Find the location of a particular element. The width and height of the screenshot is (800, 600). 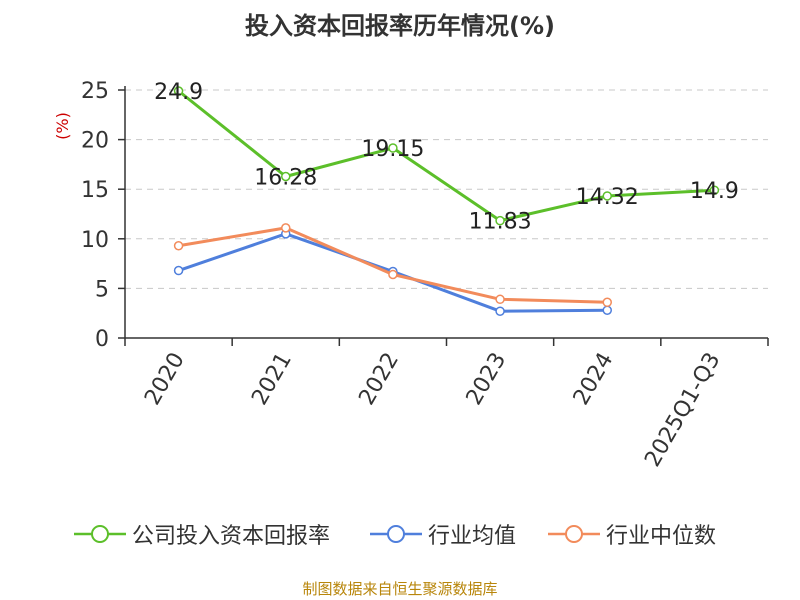

legend: 公司投入资本回报率 行业均值 行业中位数 is located at coordinates (400, 538).